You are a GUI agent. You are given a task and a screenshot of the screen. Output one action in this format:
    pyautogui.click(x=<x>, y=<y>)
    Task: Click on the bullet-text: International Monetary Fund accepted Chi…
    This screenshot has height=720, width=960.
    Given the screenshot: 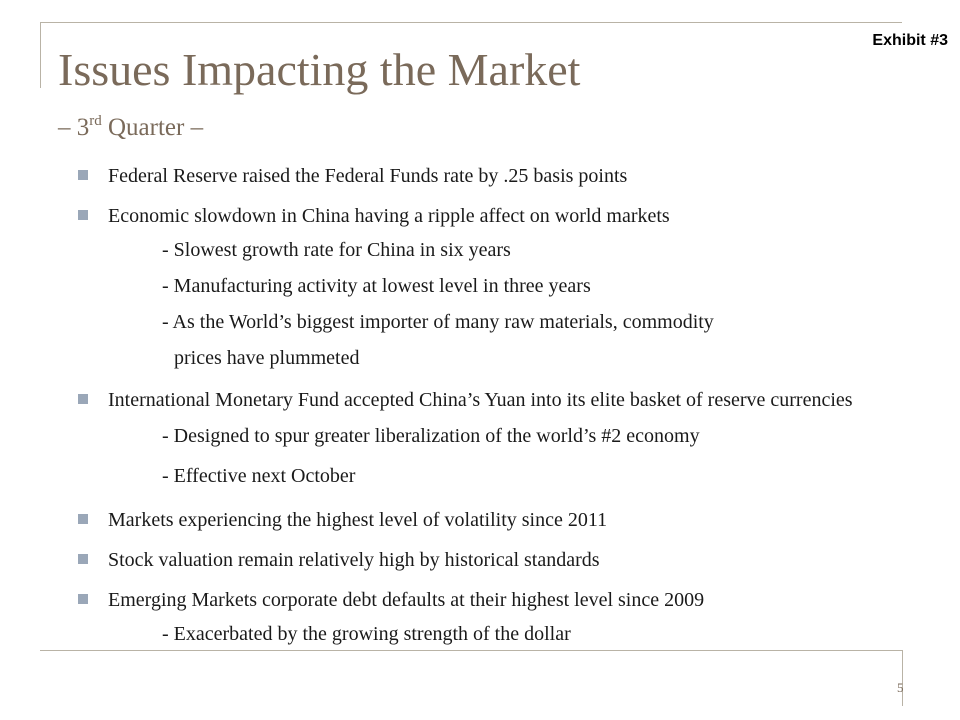 What is the action you would take?
    pyautogui.click(x=480, y=400)
    